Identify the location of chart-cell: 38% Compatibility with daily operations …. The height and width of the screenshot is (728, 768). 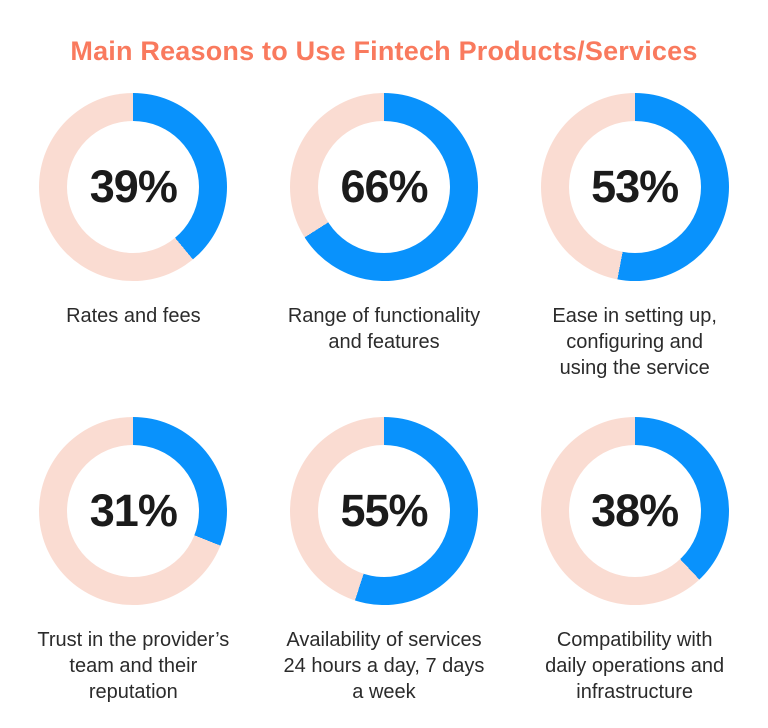
(634, 561).